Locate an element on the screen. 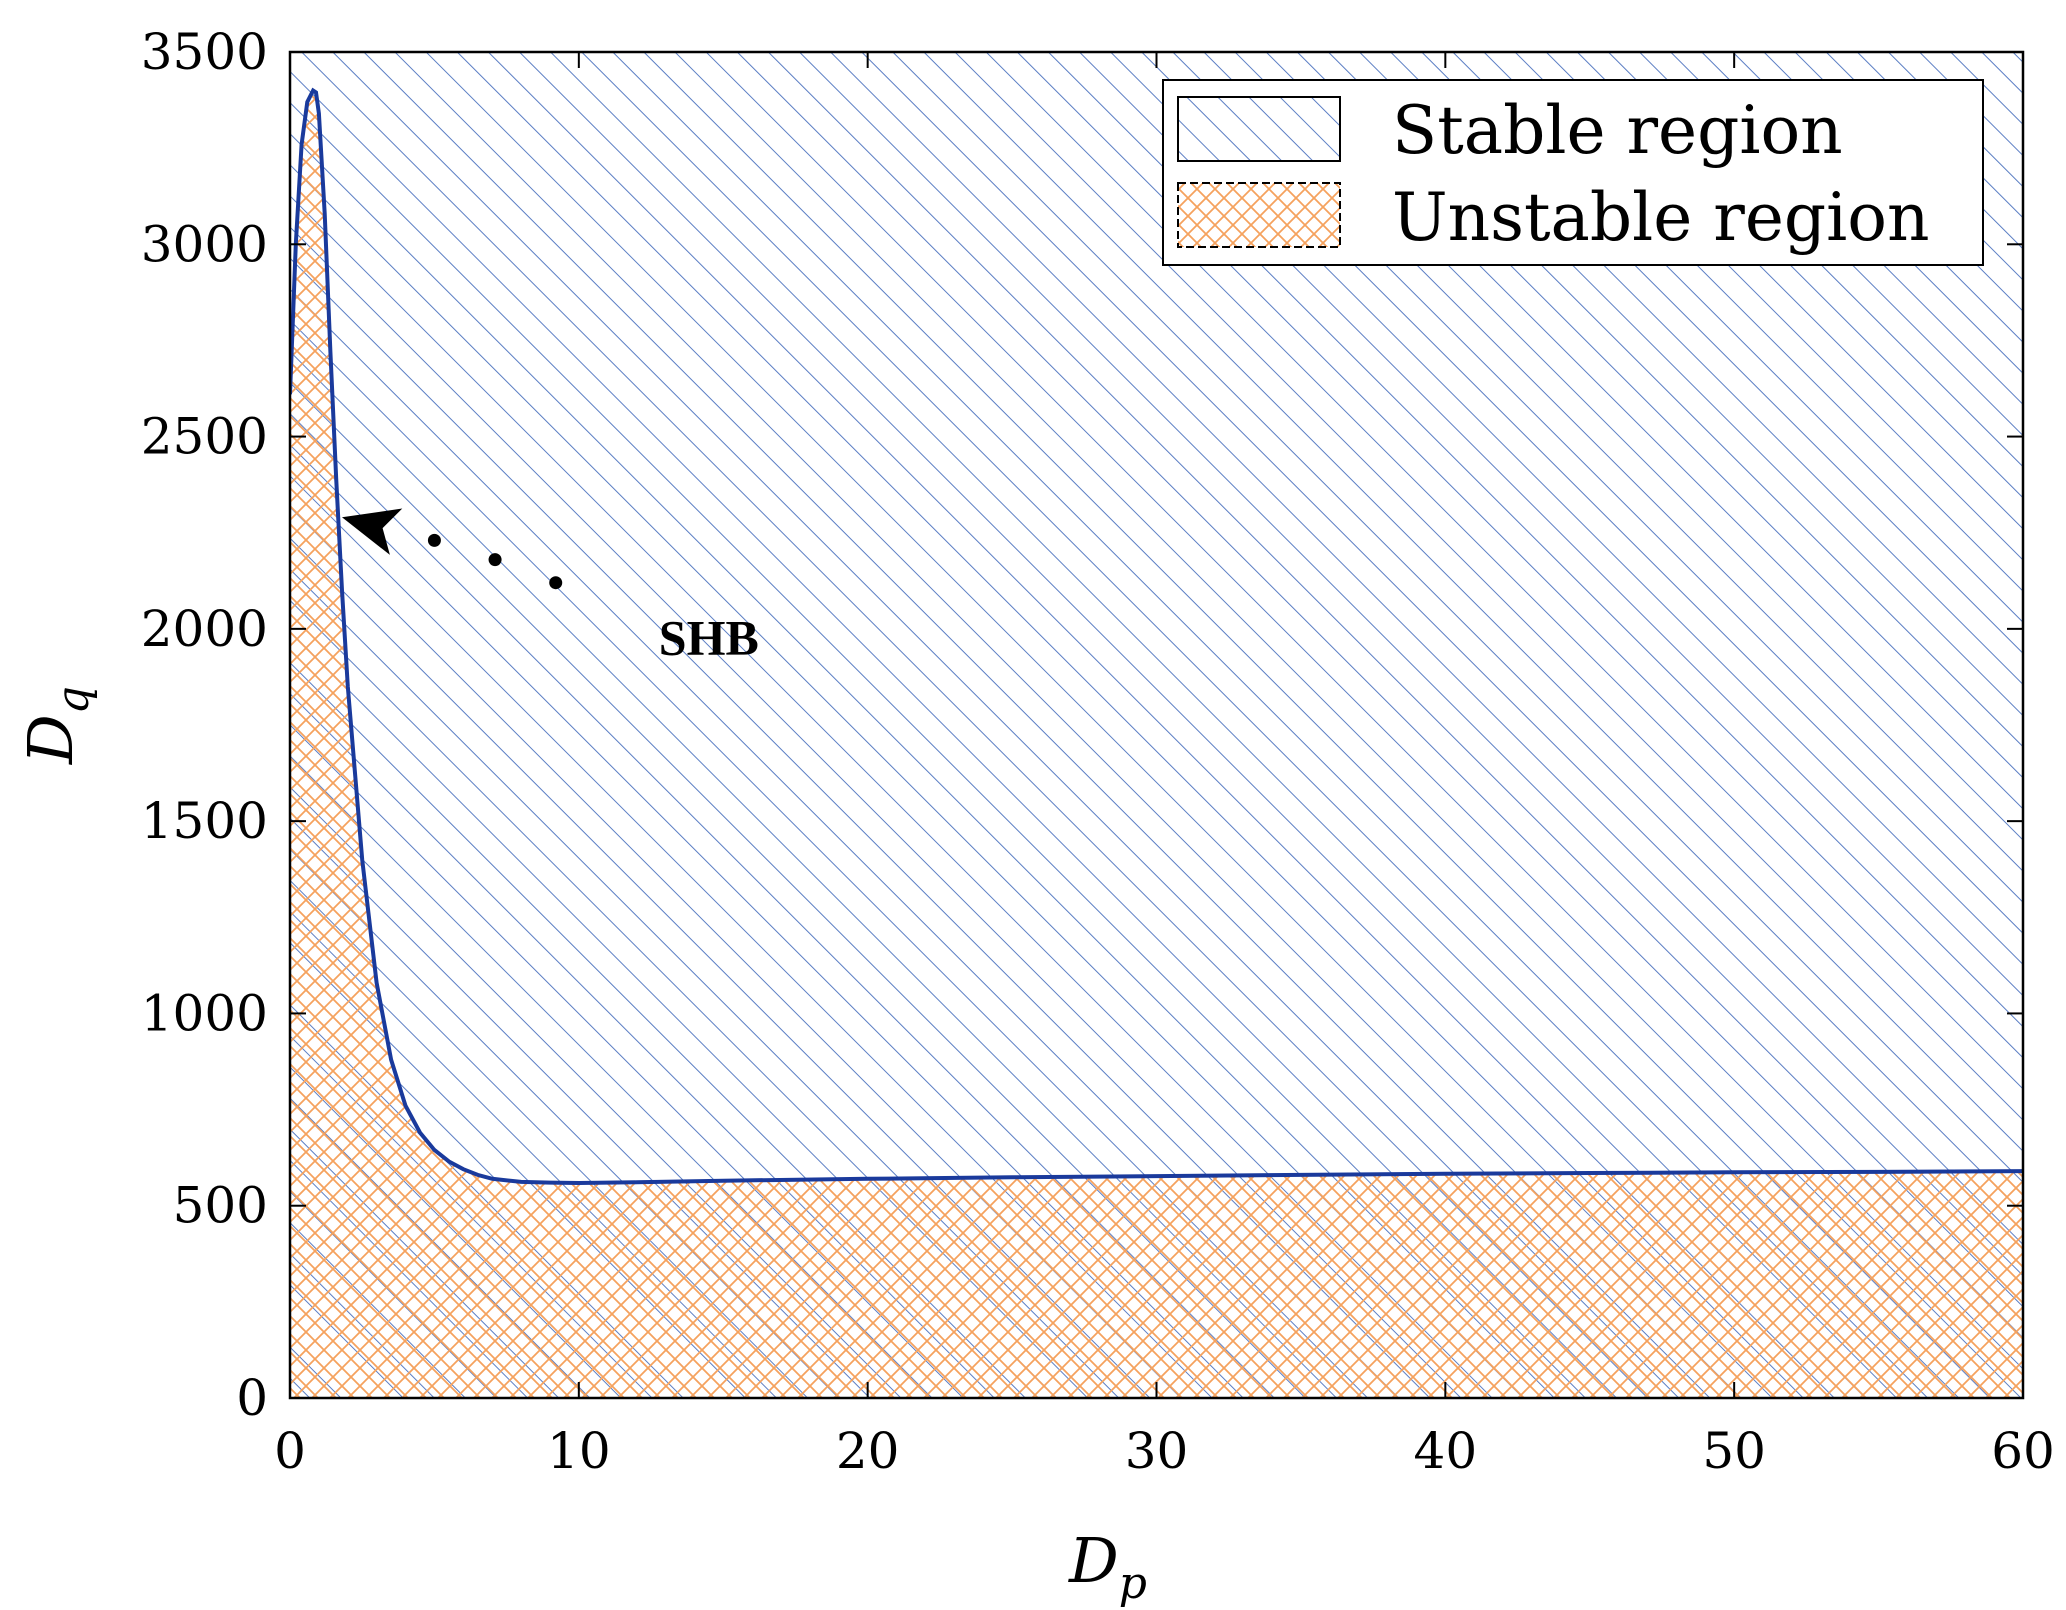 This screenshot has height=1610, width=2066. y-tick-label: 500 is located at coordinates (220, 1206).